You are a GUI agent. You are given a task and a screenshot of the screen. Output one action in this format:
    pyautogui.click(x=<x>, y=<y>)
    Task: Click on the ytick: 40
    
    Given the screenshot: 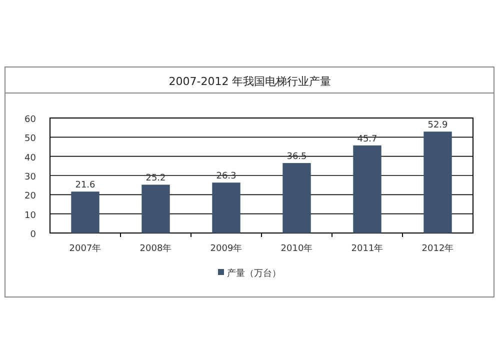 What is the action you would take?
    pyautogui.click(x=30, y=158)
    